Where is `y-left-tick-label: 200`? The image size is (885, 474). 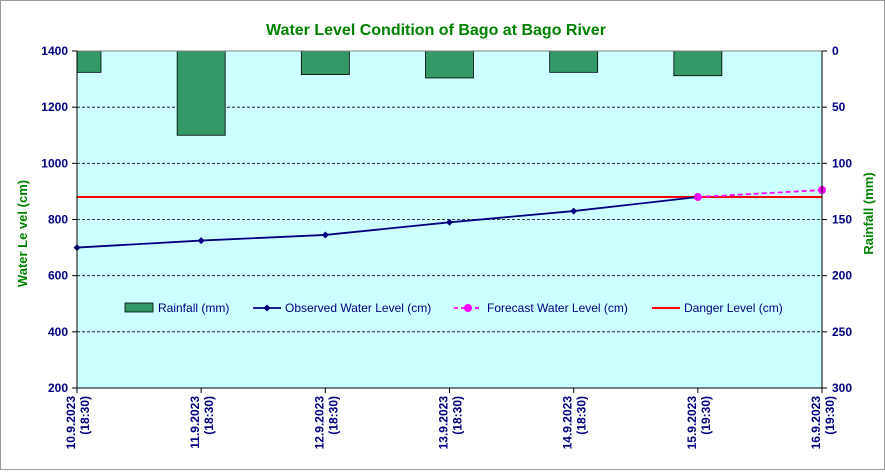
y-left-tick-label: 200 is located at coordinates (58, 388).